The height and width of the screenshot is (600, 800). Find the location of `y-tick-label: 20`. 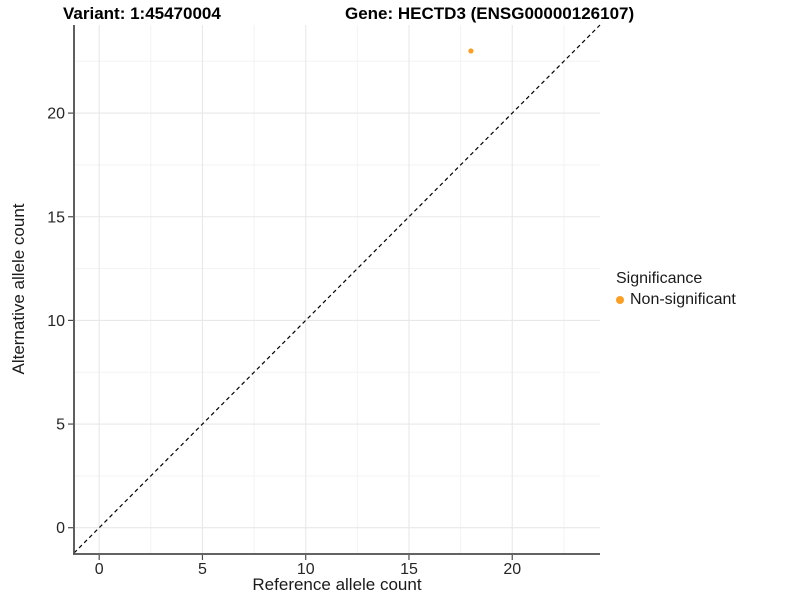

y-tick-label: 20 is located at coordinates (56, 114).